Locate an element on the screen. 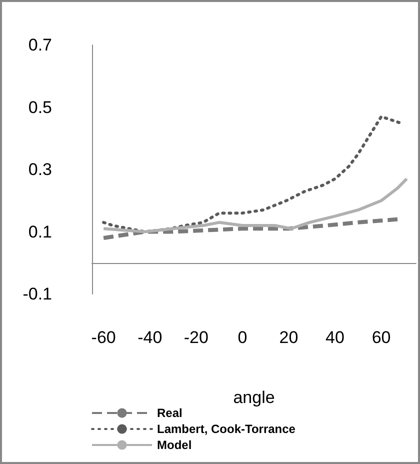 The height and width of the screenshot is (464, 420). legend-label: Real is located at coordinates (169, 413).